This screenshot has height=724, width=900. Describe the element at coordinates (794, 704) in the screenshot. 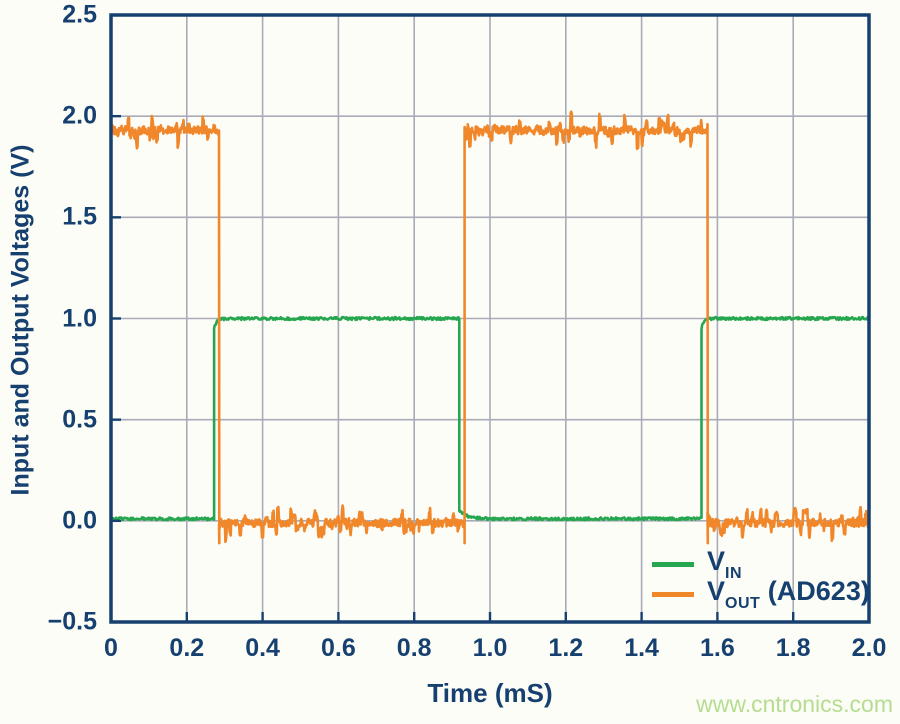

I see `watermark: www.cntronics.com` at that location.